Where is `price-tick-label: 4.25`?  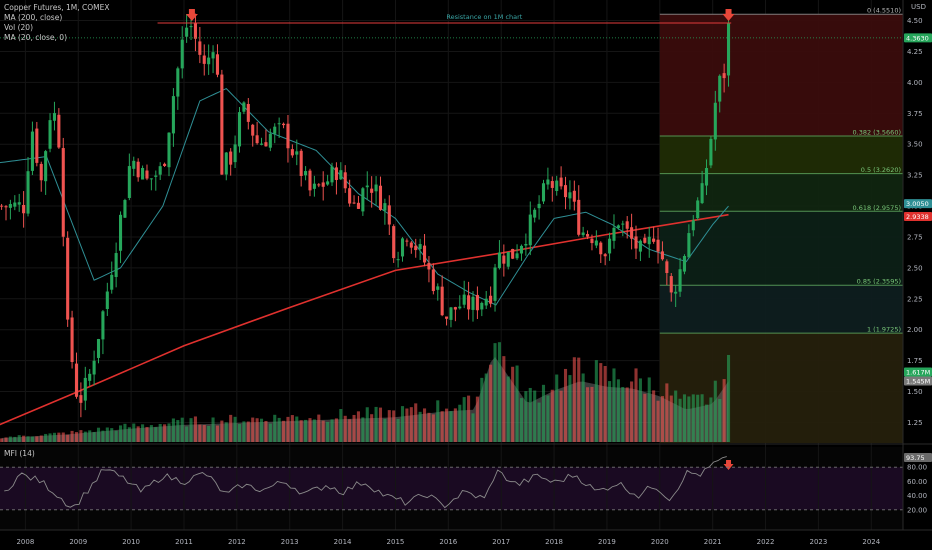
price-tick-label: 4.25 is located at coordinates (915, 52).